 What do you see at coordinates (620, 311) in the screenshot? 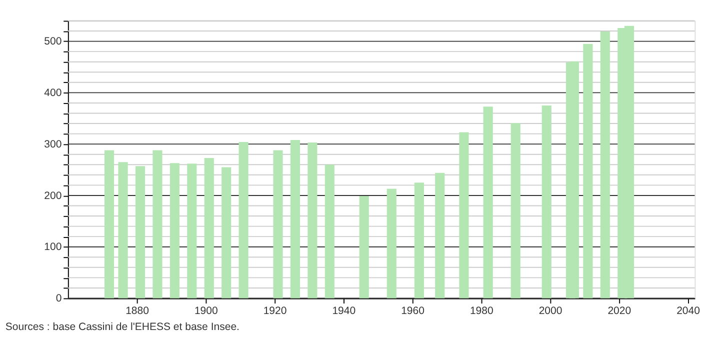
I see `x-tick-label: 2020` at bounding box center [620, 311].